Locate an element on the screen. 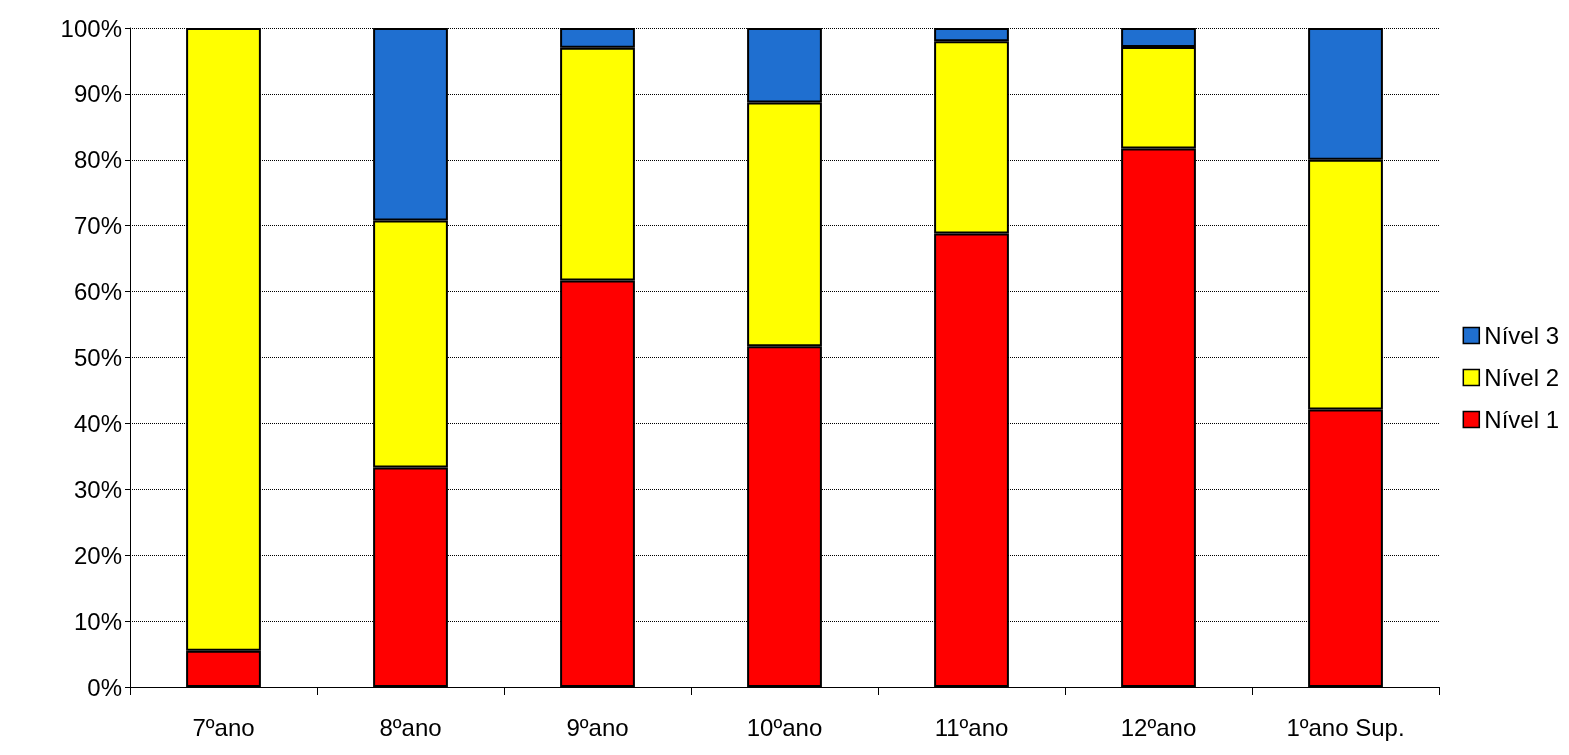 Image resolution: width=1569 pixels, height=755 pixels. x-tick-label: 1ºano Sup. is located at coordinates (1345, 727).